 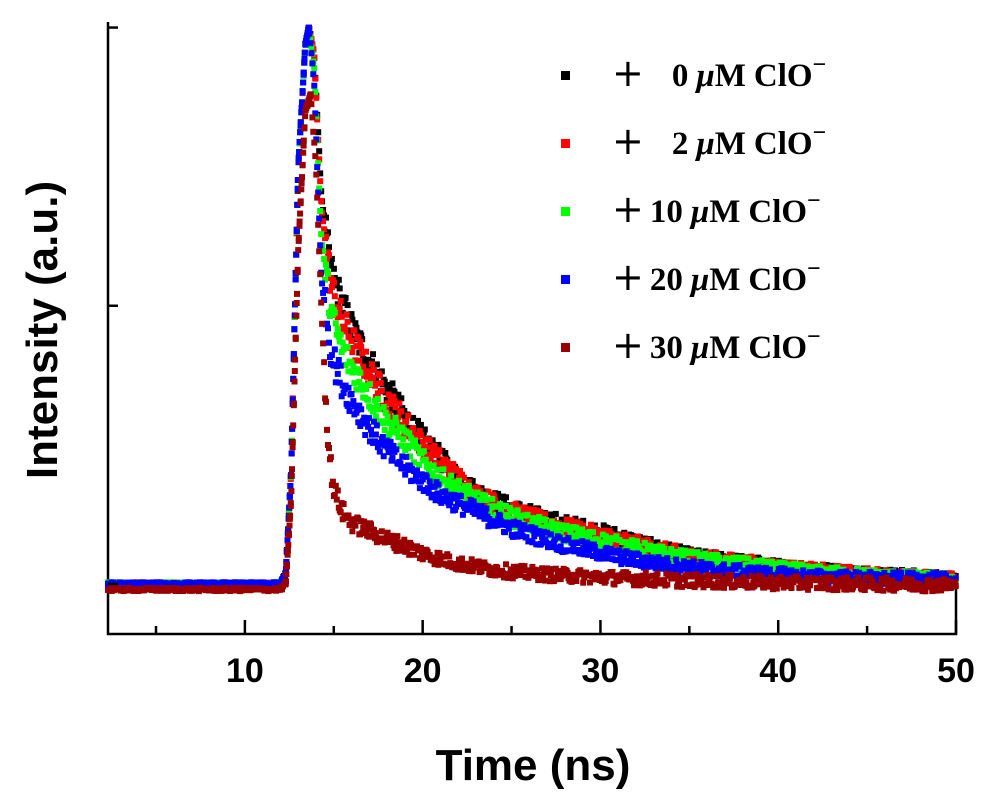 I want to click on legend-label: +30 μM ClO−, so click(x=716, y=345).